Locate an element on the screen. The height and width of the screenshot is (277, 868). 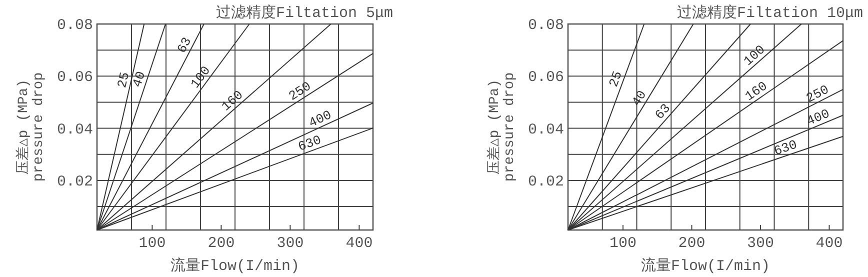
text: 25 is located at coordinates (616, 79).